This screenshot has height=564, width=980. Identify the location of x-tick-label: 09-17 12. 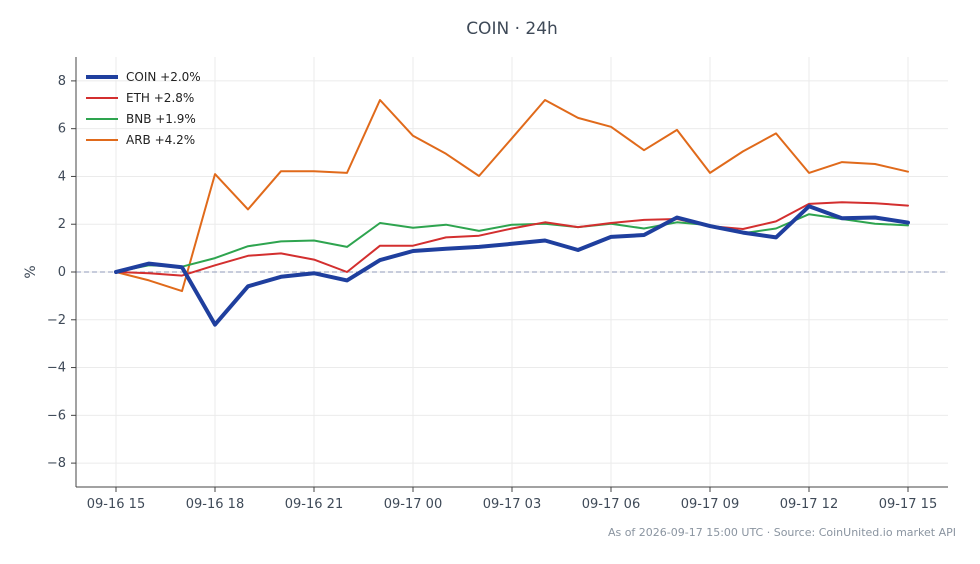
(809, 504).